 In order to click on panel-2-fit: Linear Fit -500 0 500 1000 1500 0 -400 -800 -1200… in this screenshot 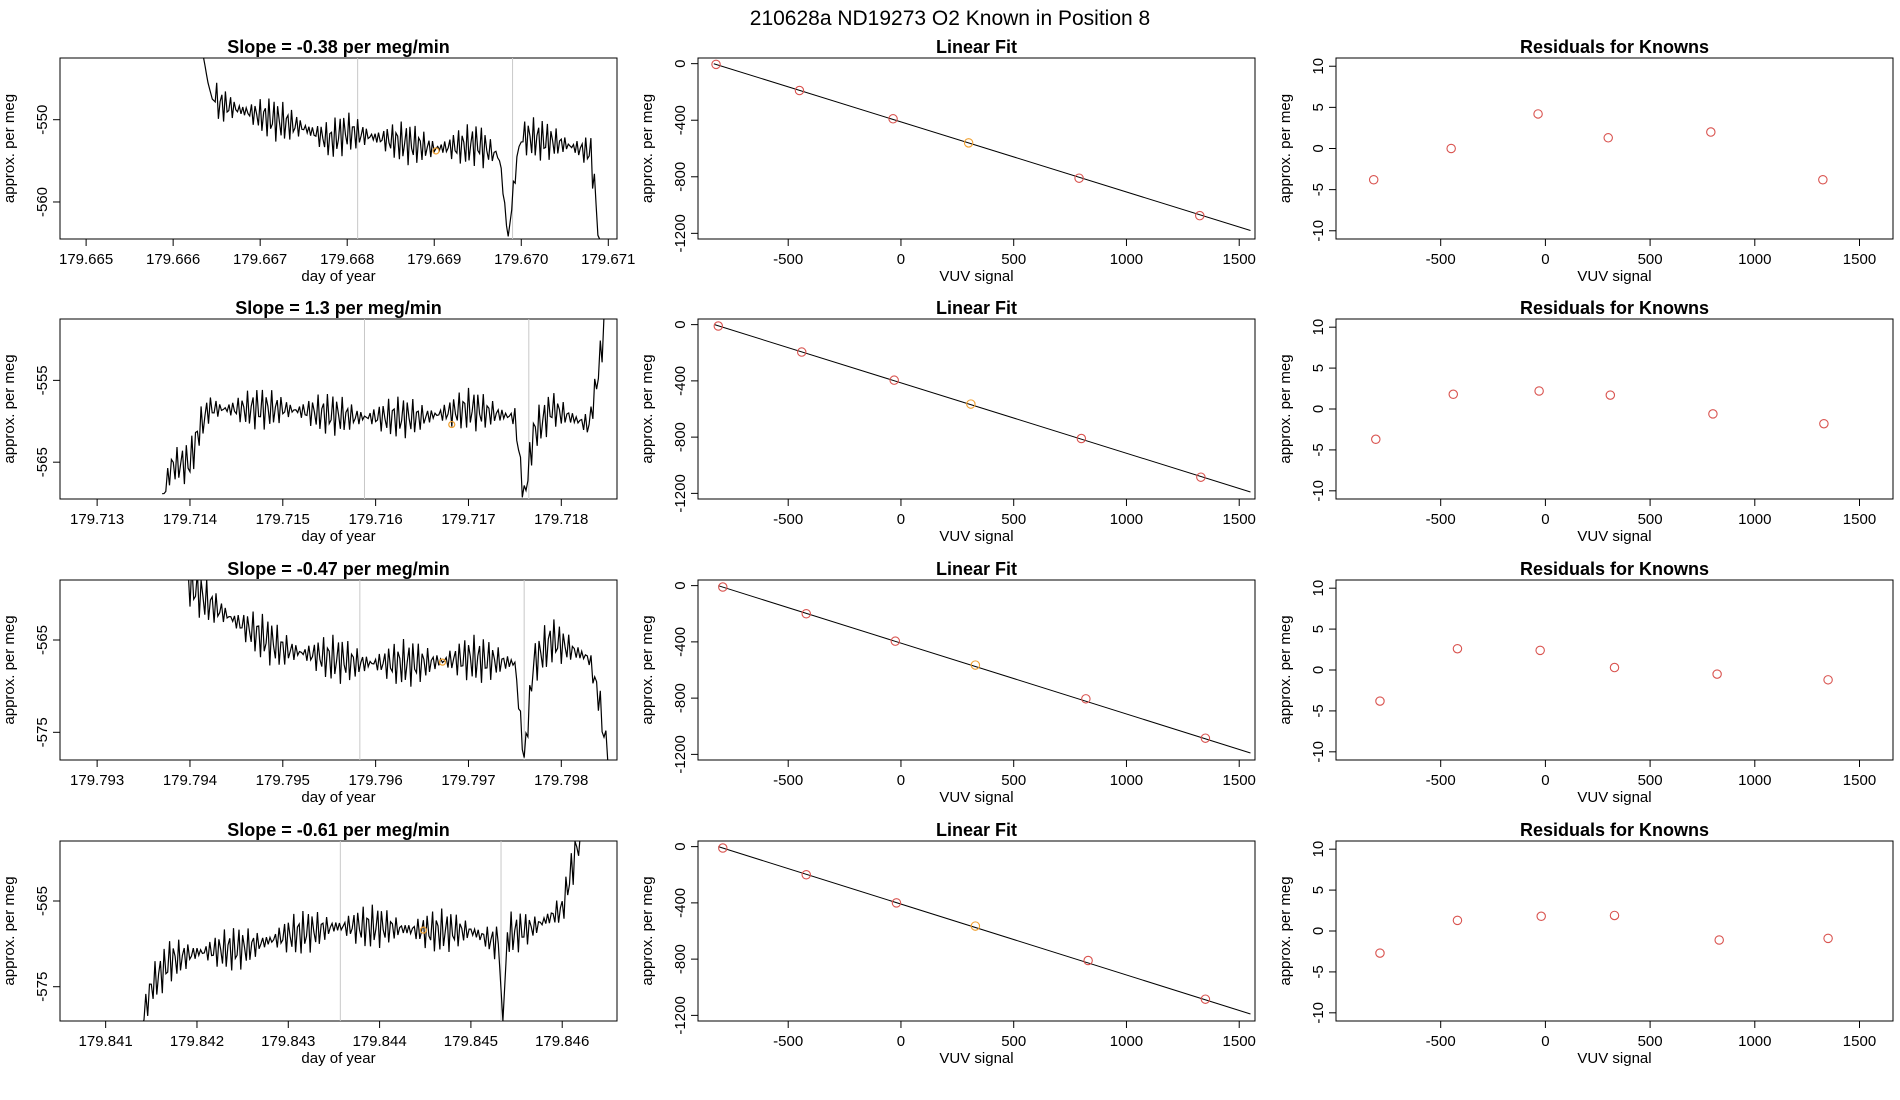, I will do `click(947, 421)`.